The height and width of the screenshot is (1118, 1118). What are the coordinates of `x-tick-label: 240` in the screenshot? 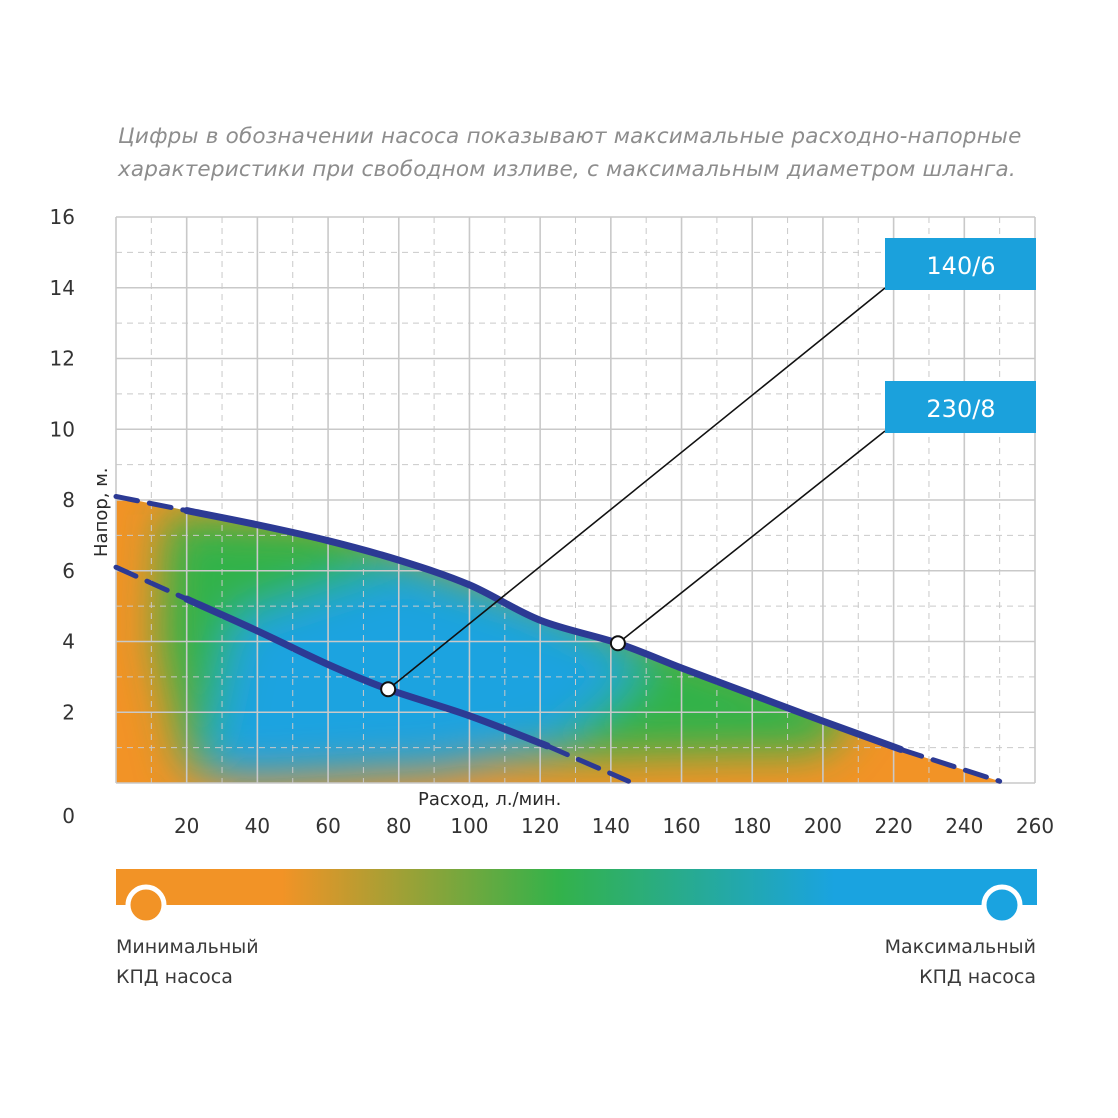 It's located at (964, 826).